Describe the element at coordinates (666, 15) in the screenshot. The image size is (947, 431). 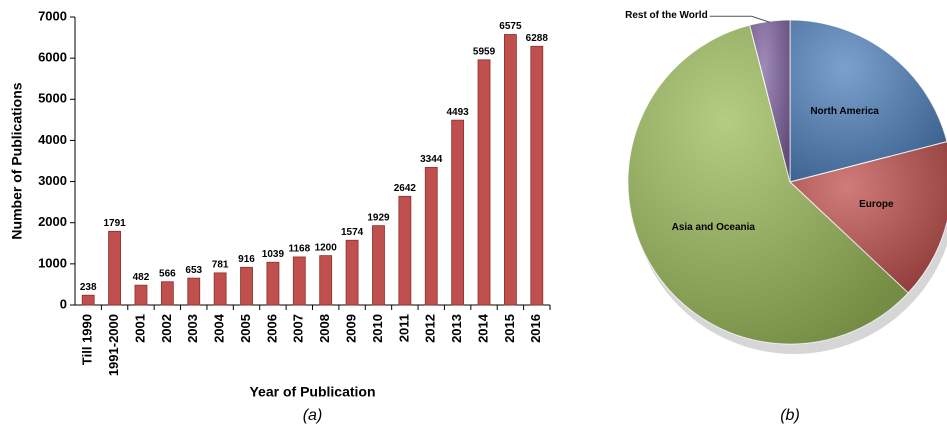
I see `slice-label: Rest of the World` at that location.